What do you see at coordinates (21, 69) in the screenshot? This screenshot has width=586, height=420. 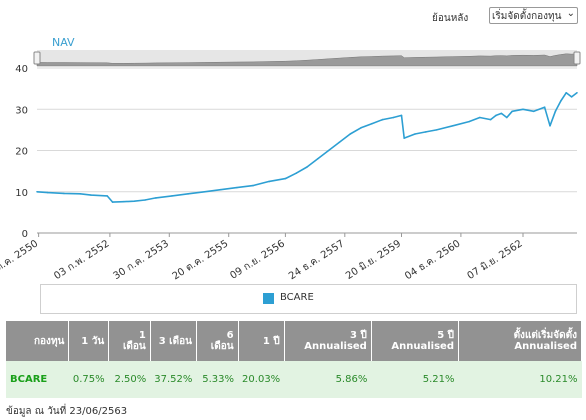 I see `y-tick-label: 40` at bounding box center [21, 69].